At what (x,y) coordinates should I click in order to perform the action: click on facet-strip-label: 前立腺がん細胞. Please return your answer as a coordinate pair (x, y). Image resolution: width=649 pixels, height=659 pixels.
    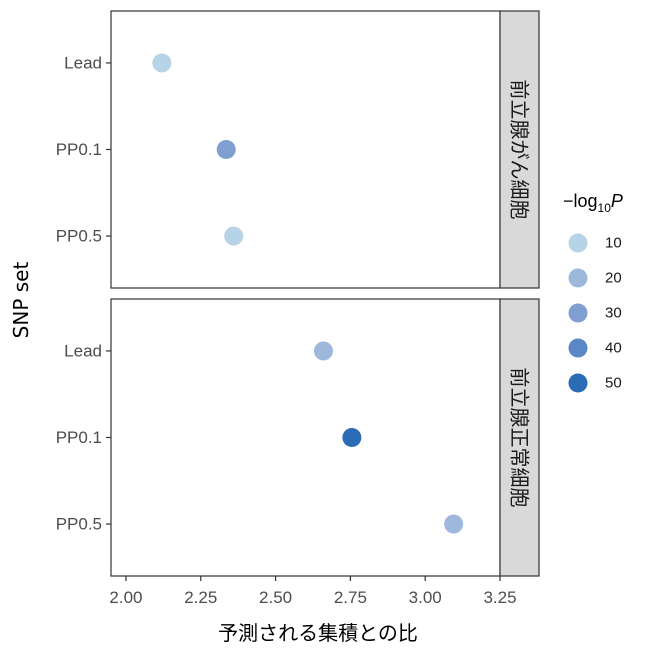
    Looking at the image, I should click on (520, 150).